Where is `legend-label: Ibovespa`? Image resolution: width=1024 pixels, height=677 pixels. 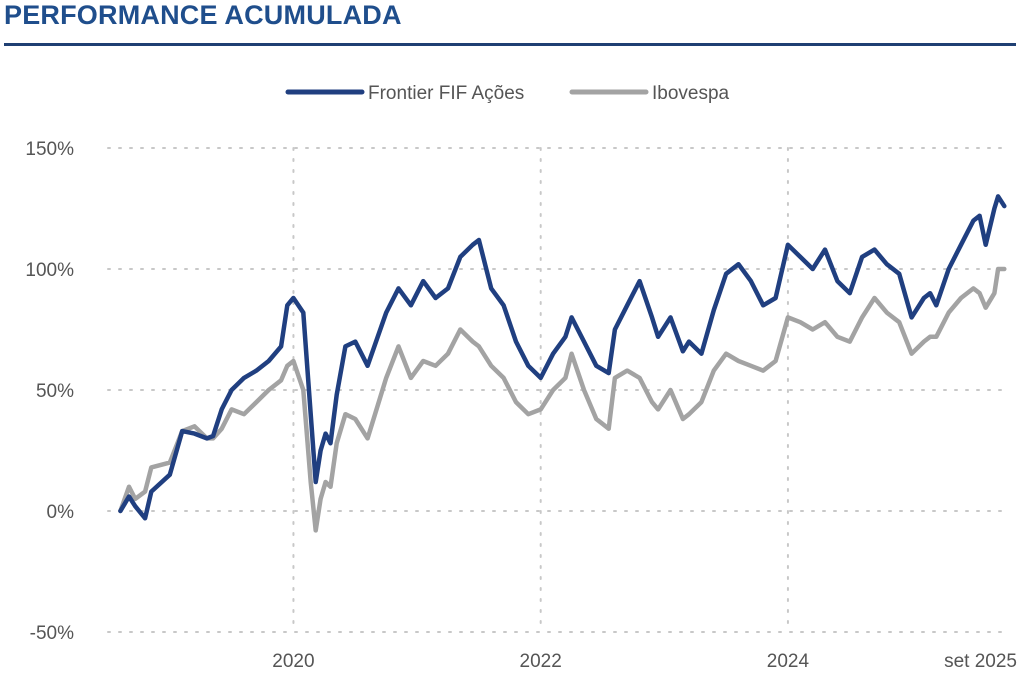
legend-label: Ibovespa is located at coordinates (691, 93).